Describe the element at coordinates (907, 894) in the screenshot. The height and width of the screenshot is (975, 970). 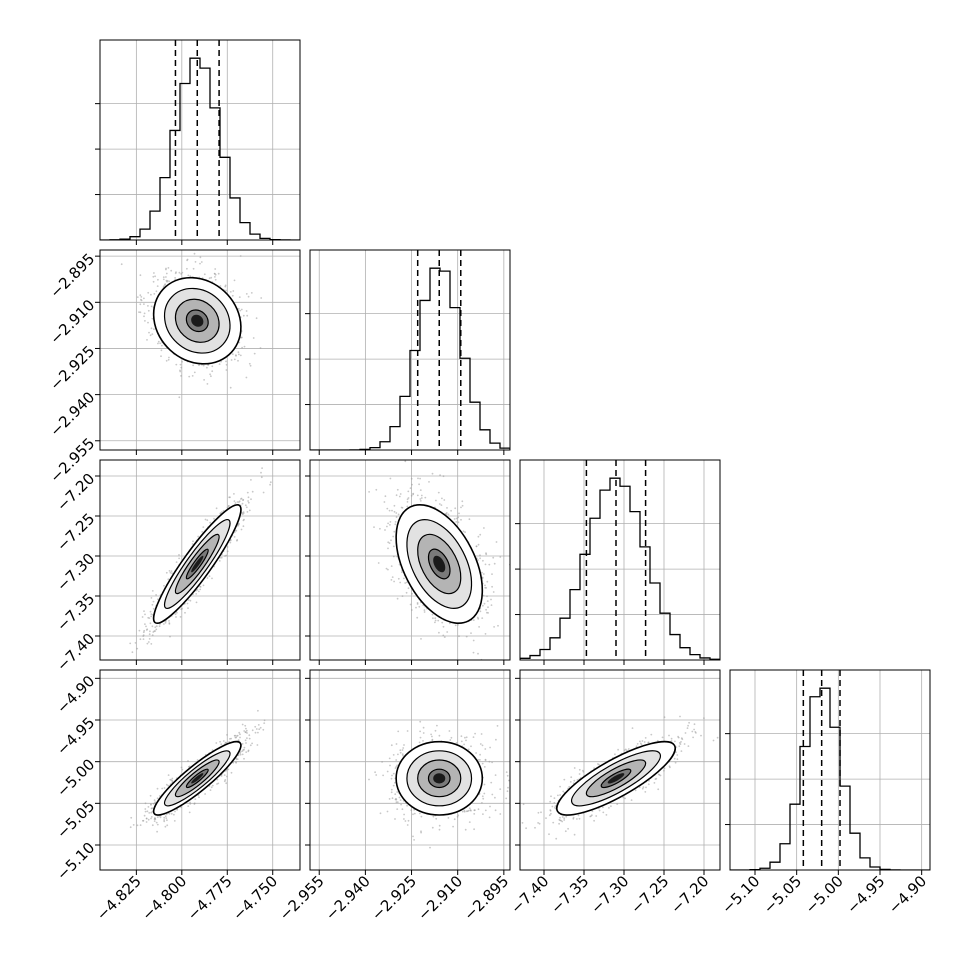
I see `x-tick-label-3-4: −4.90` at that location.